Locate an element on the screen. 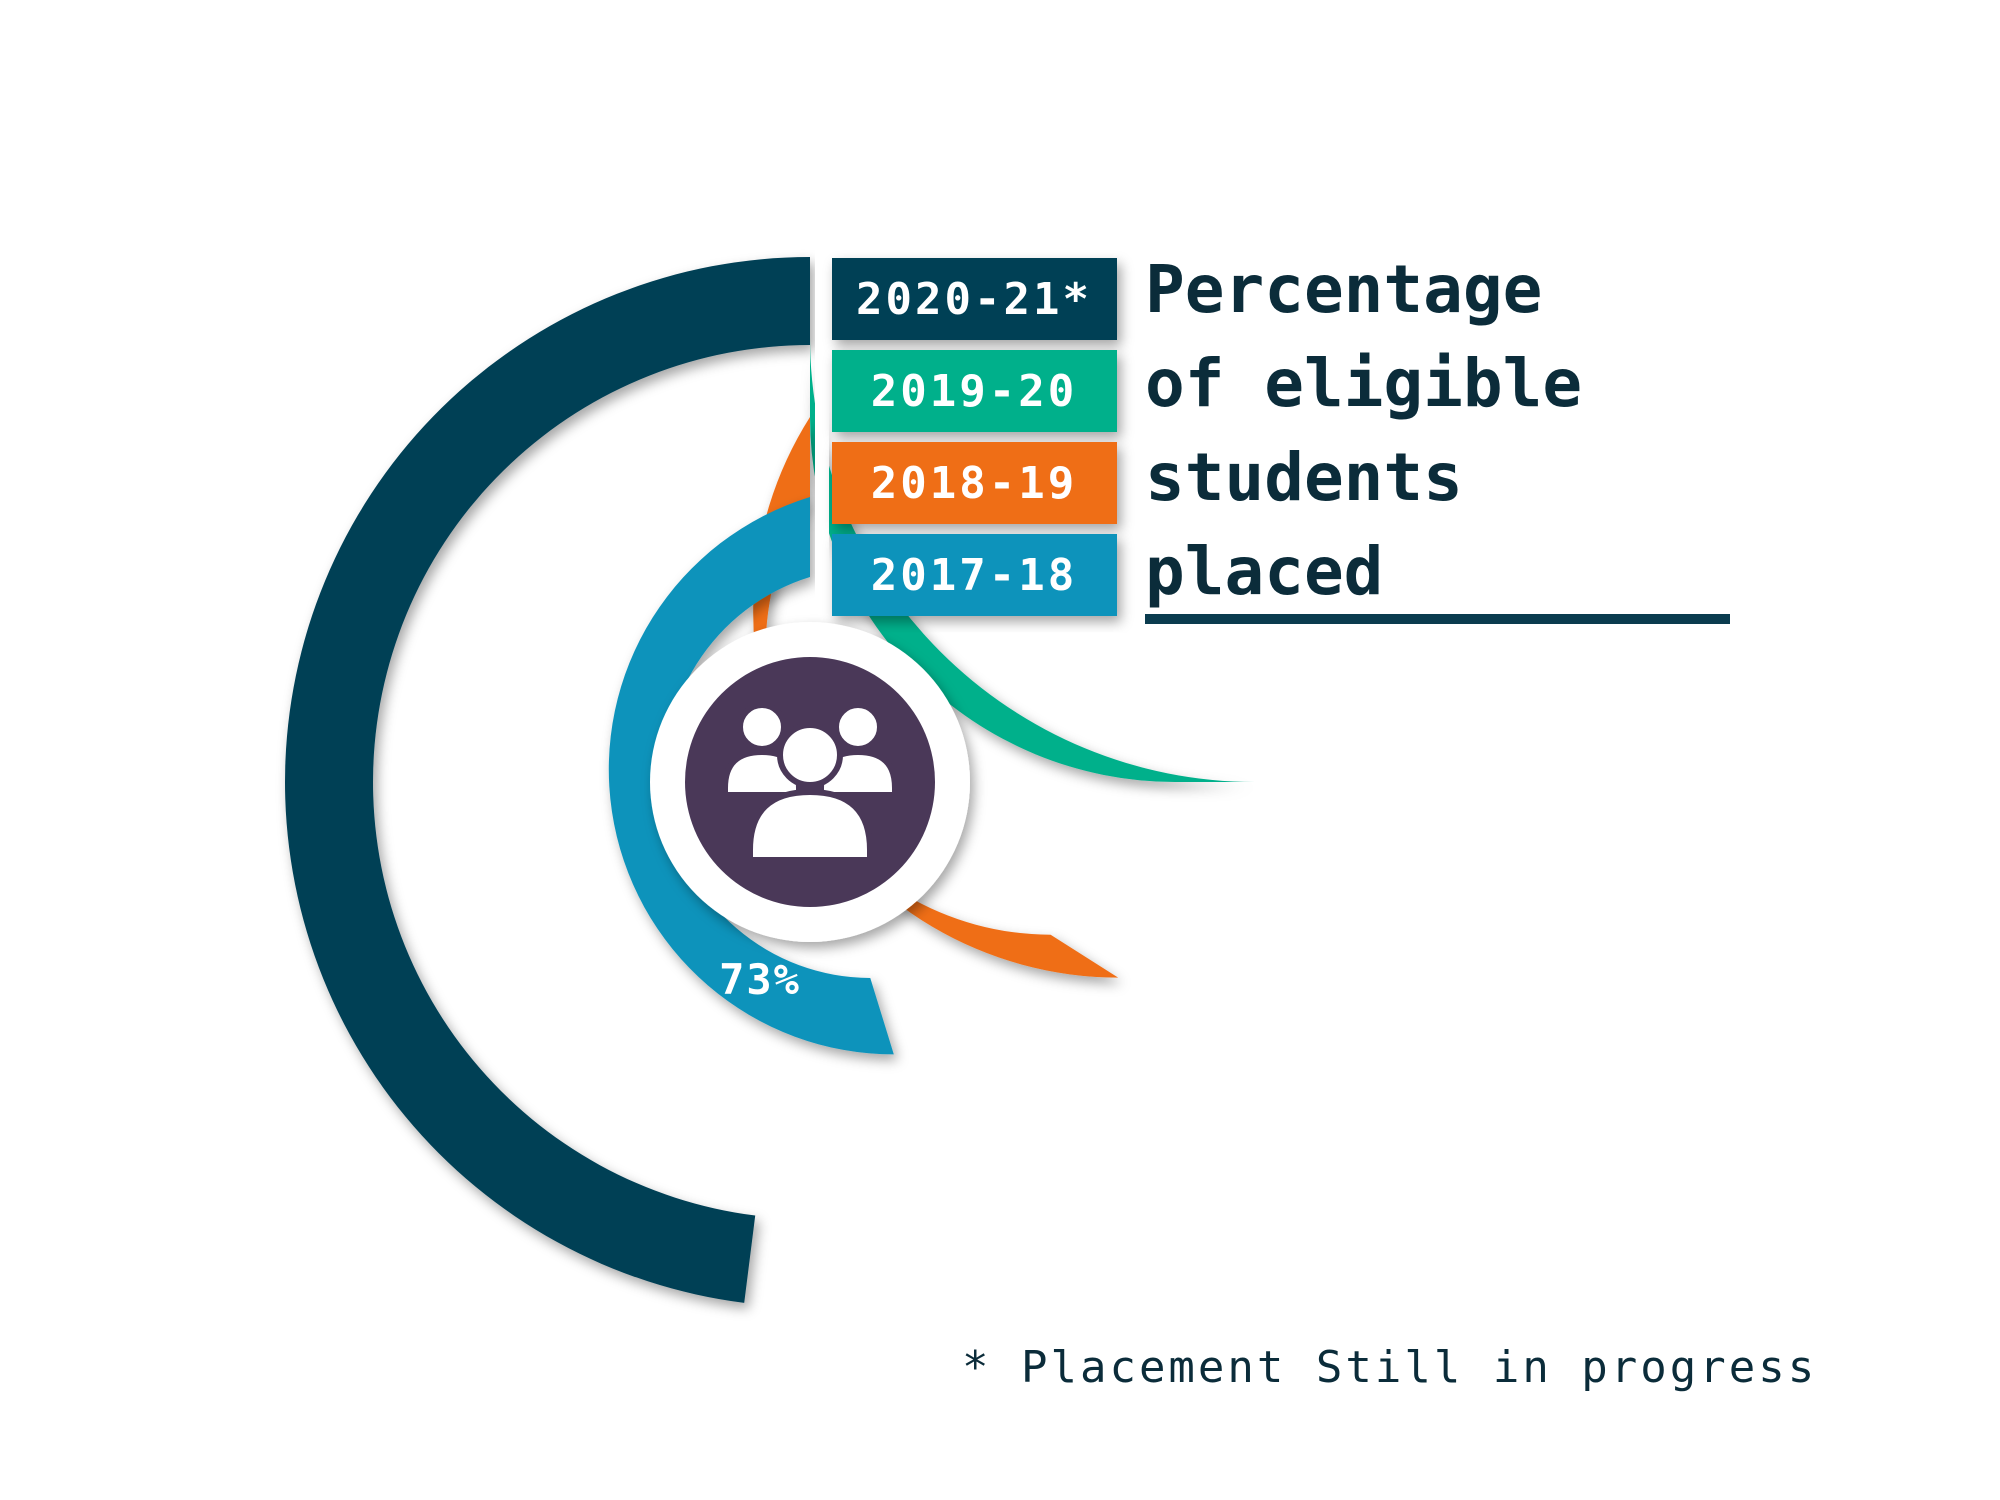 The height and width of the screenshot is (1500, 2000). chart-title: Percentage of eligible students placed is located at coordinates (1437, 437).